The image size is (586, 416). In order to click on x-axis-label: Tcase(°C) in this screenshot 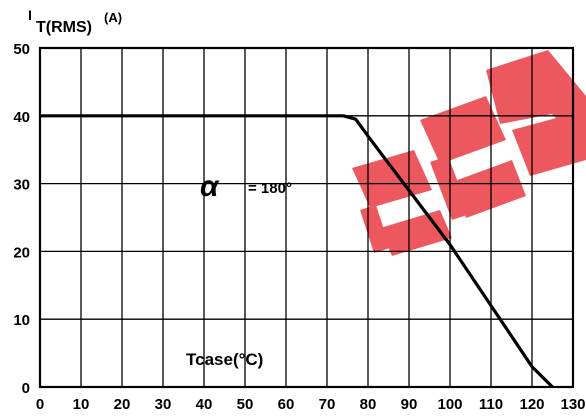, I will do `click(224, 359)`.